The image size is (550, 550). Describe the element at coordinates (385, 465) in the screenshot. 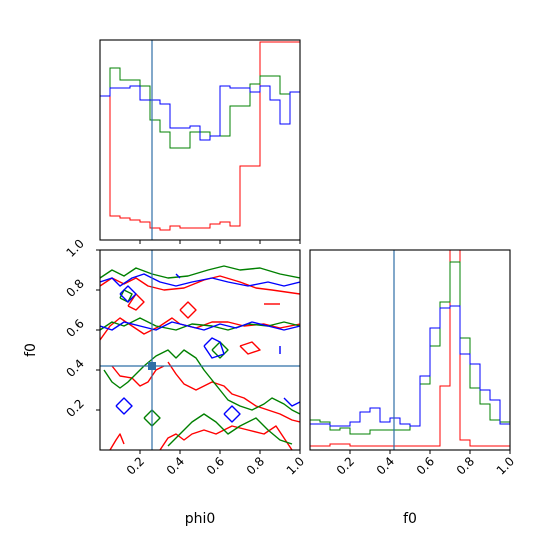

I see `x-f0-tick-label-1: 0.4` at that location.